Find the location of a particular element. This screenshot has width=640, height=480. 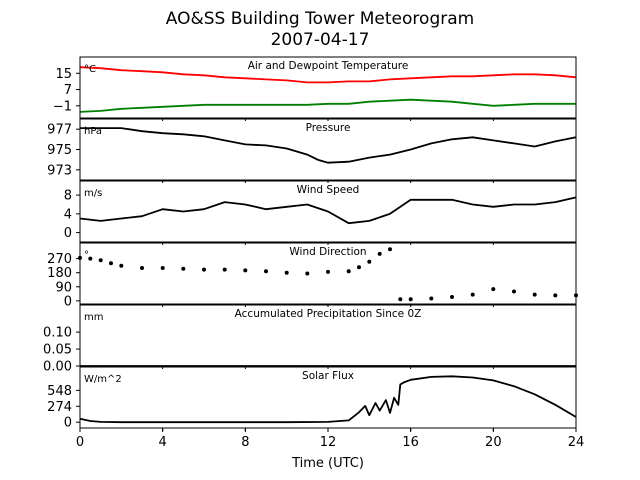

panel-1: 973 975 977 Pressure hPa is located at coordinates (312, 150).